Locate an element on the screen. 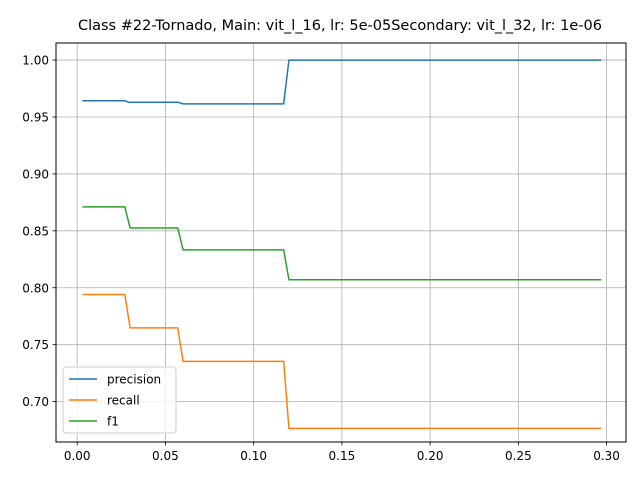 This screenshot has height=480, width=640. y-tick-label: 0.85 is located at coordinates (35, 231).